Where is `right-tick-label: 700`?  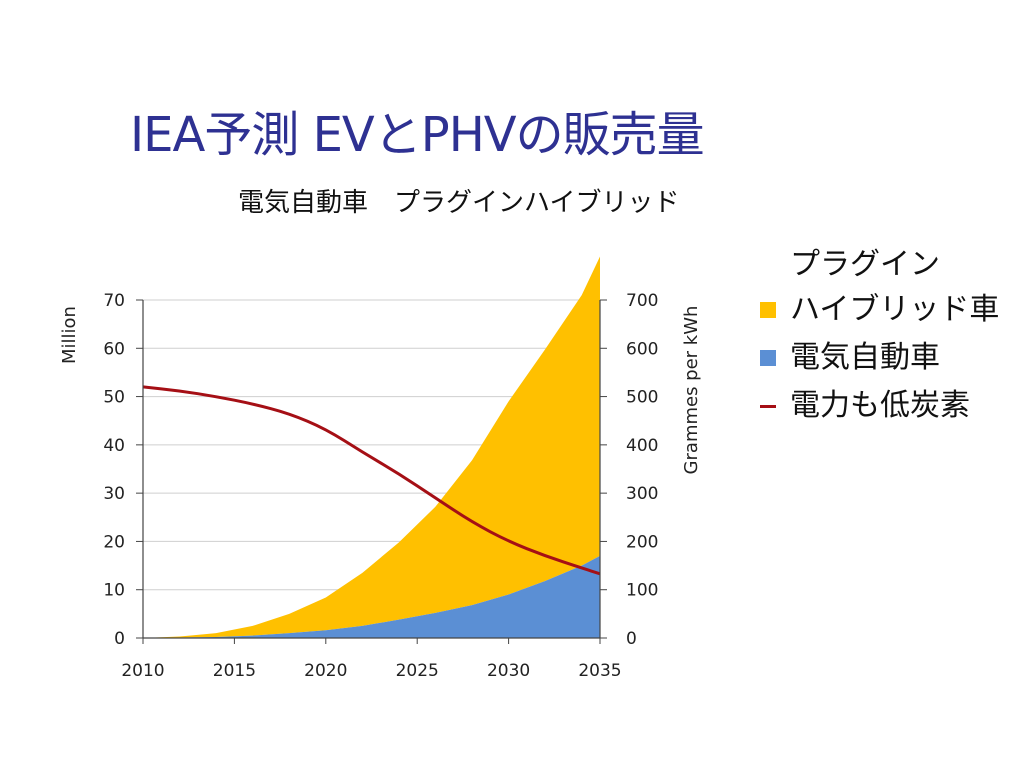 right-tick-label: 700 is located at coordinates (642, 301).